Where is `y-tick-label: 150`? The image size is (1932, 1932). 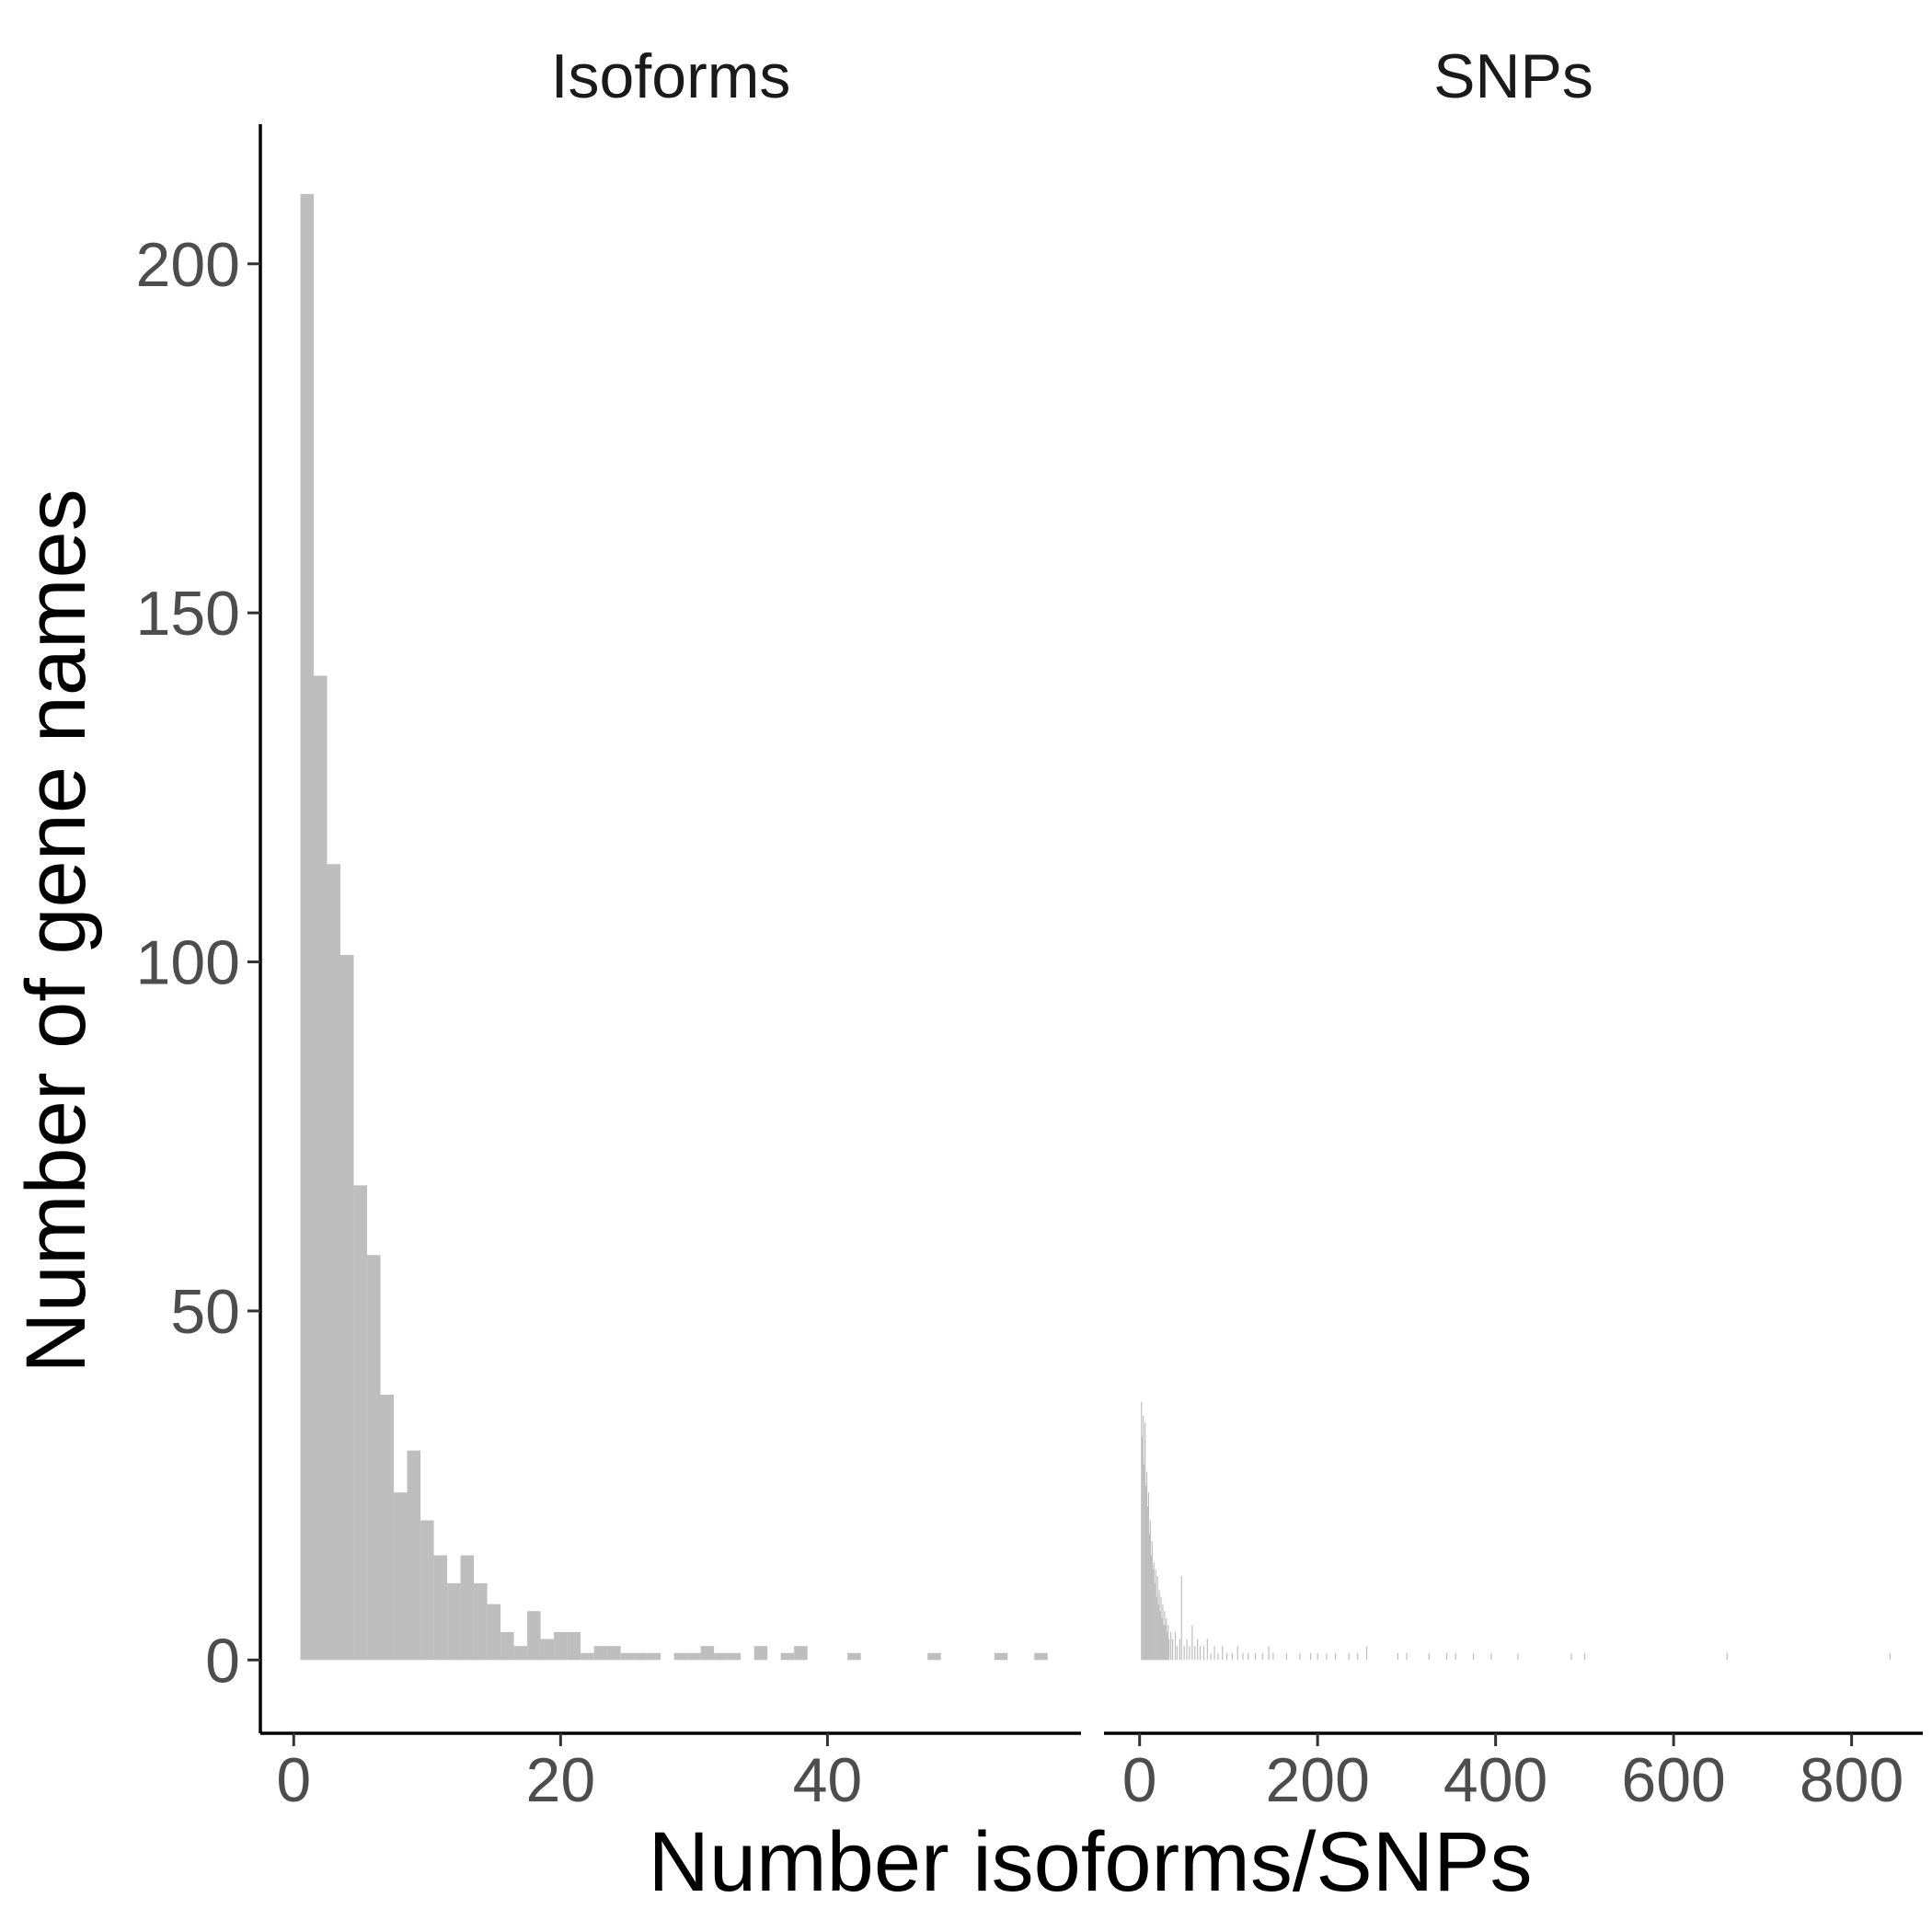 y-tick-label: 150 is located at coordinates (188, 614).